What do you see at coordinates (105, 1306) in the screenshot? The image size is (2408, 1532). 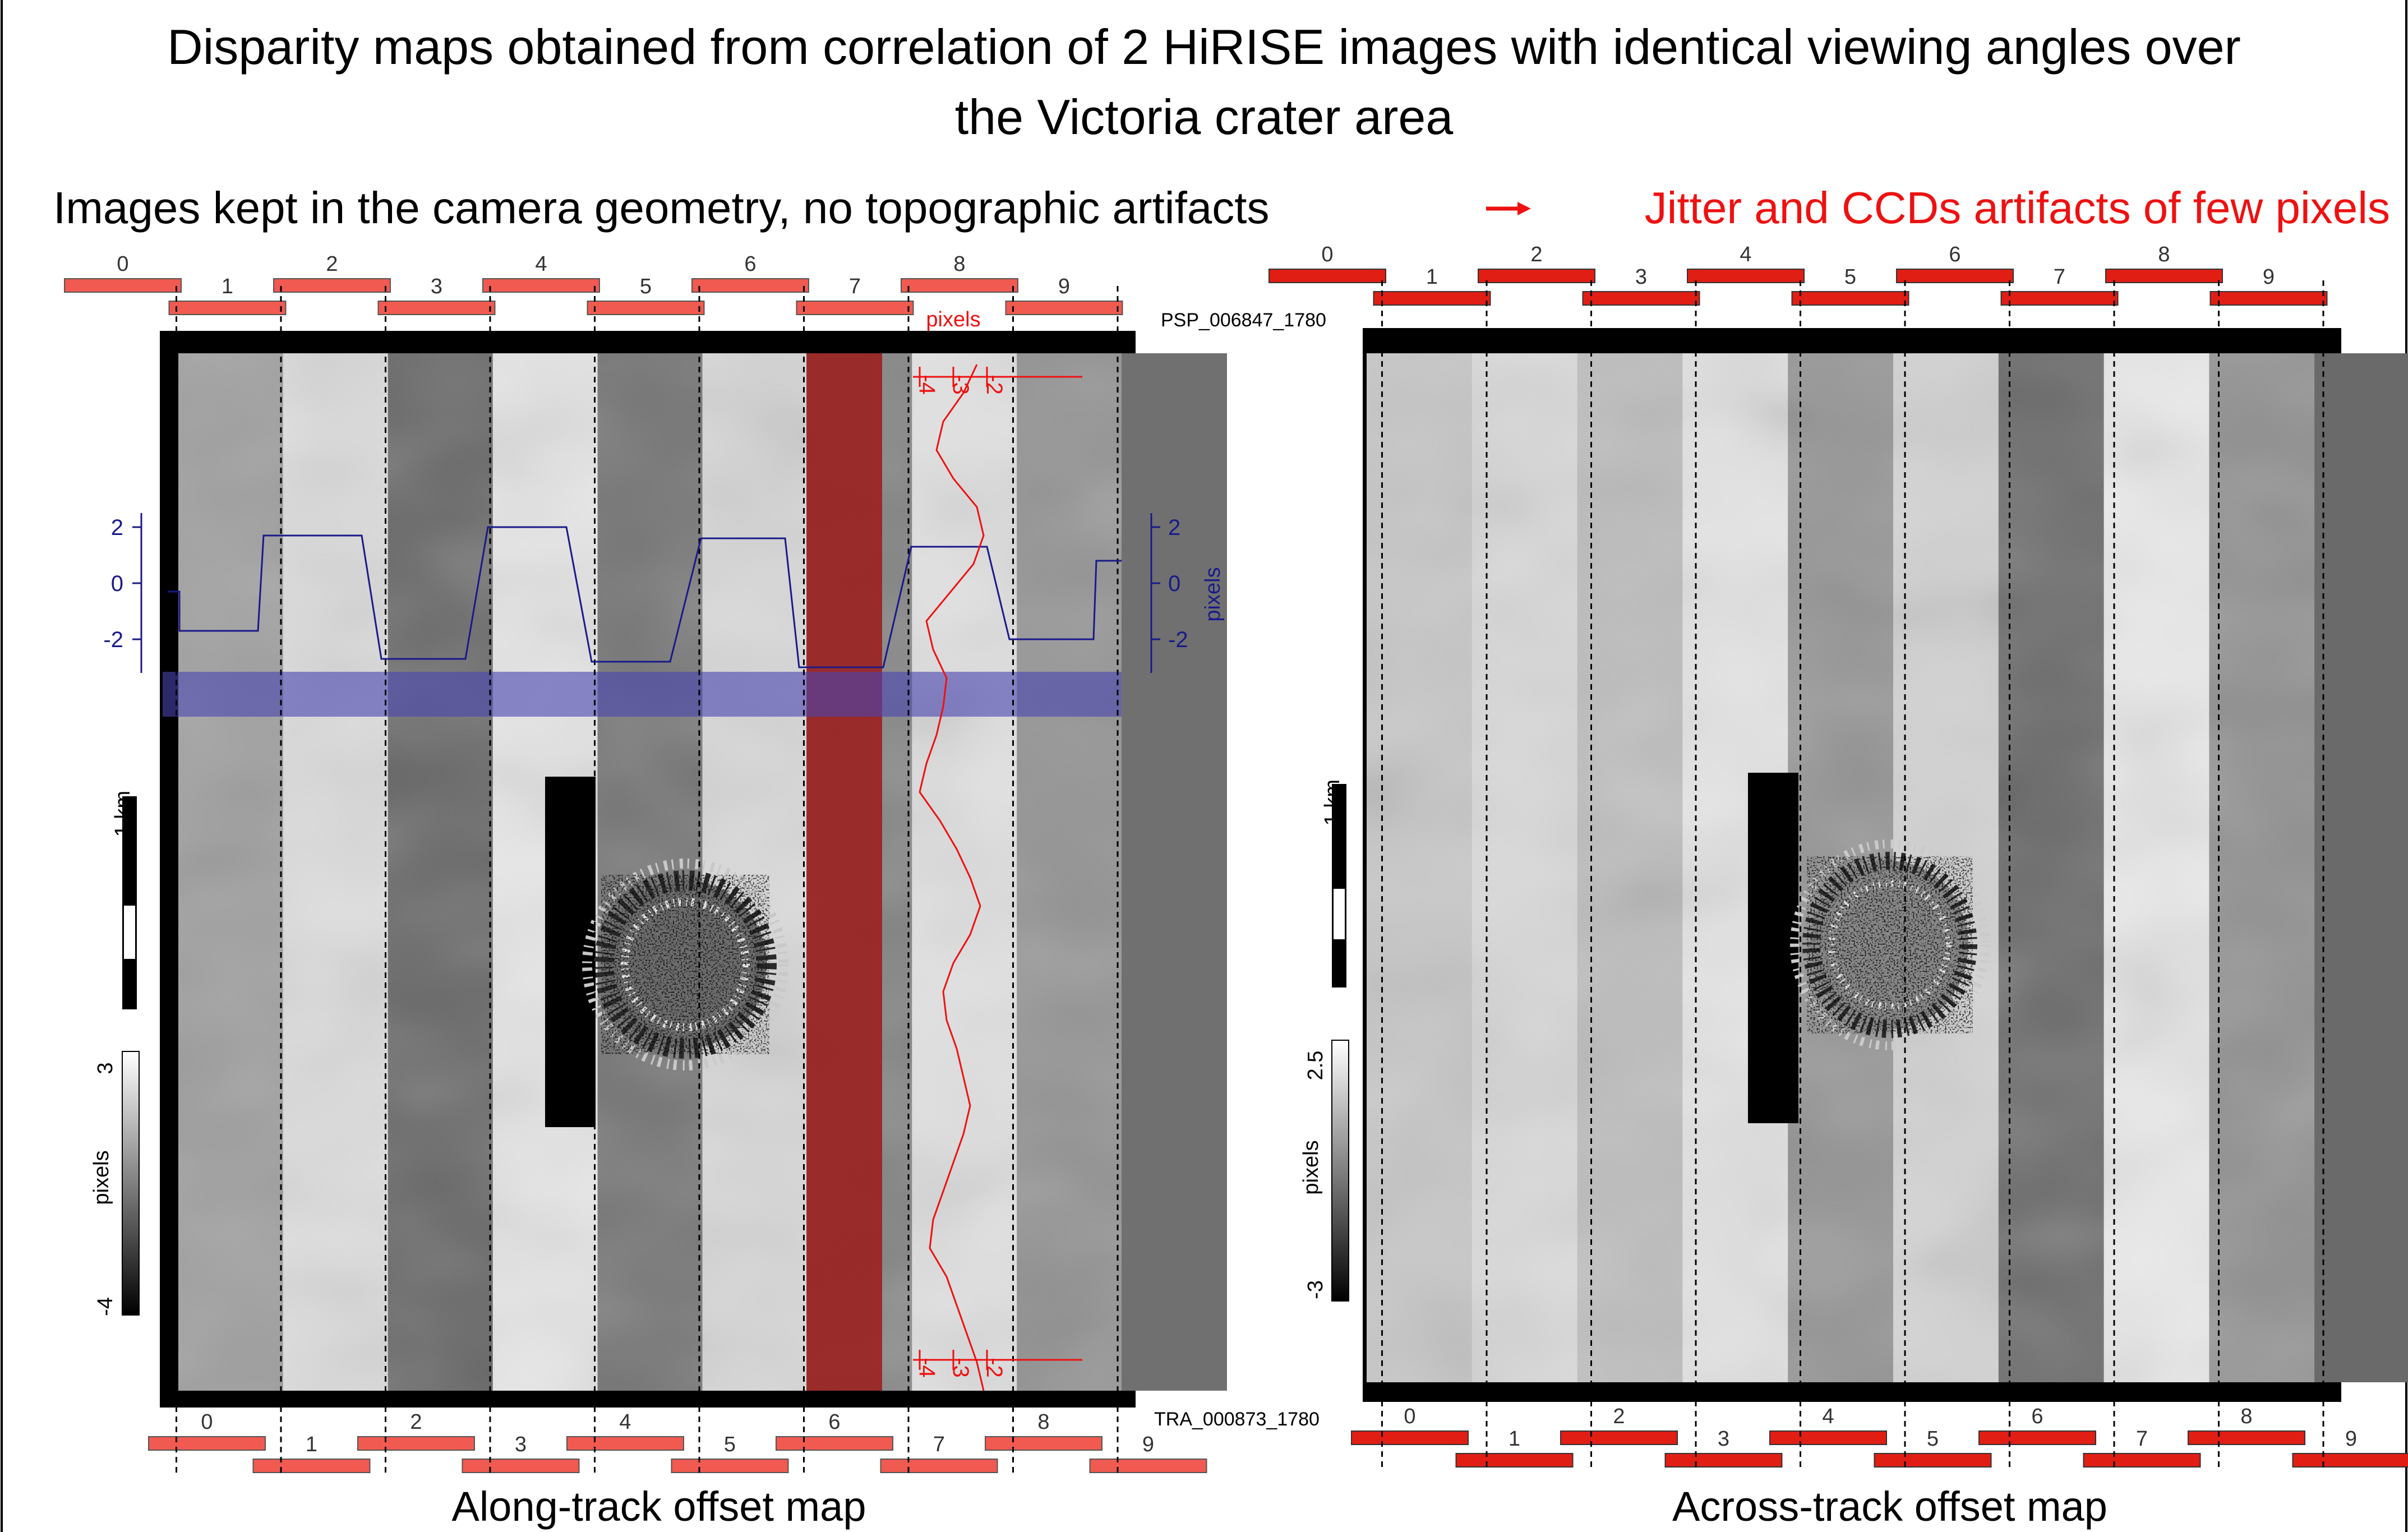 I see `colorbar-left-min: -4` at bounding box center [105, 1306].